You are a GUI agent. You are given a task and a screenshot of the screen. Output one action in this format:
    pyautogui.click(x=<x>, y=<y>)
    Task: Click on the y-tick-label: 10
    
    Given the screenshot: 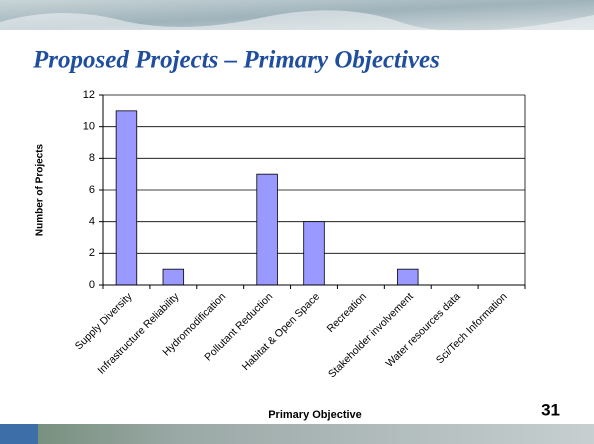 What is the action you would take?
    pyautogui.click(x=89, y=127)
    